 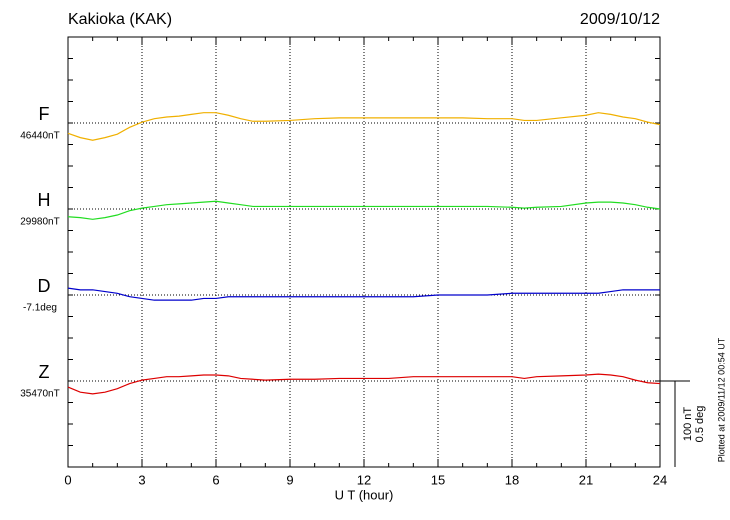 What do you see at coordinates (39, 136) in the screenshot?
I see `baseline-label: 46440nT` at bounding box center [39, 136].